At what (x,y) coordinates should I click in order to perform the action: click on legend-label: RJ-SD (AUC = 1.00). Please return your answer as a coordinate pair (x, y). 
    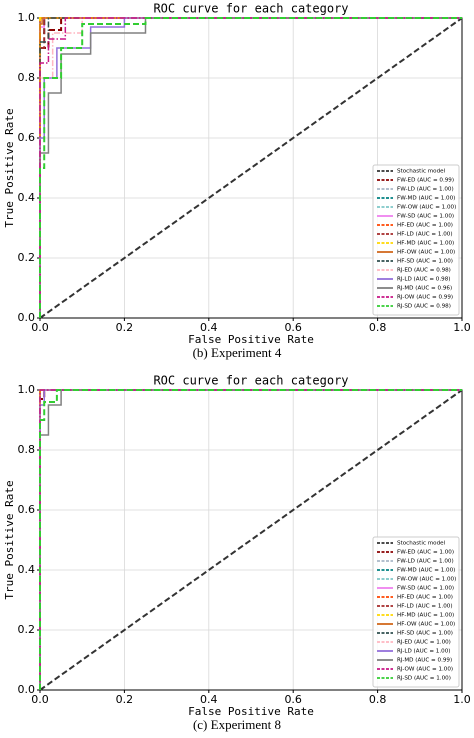
    Looking at the image, I should click on (424, 679).